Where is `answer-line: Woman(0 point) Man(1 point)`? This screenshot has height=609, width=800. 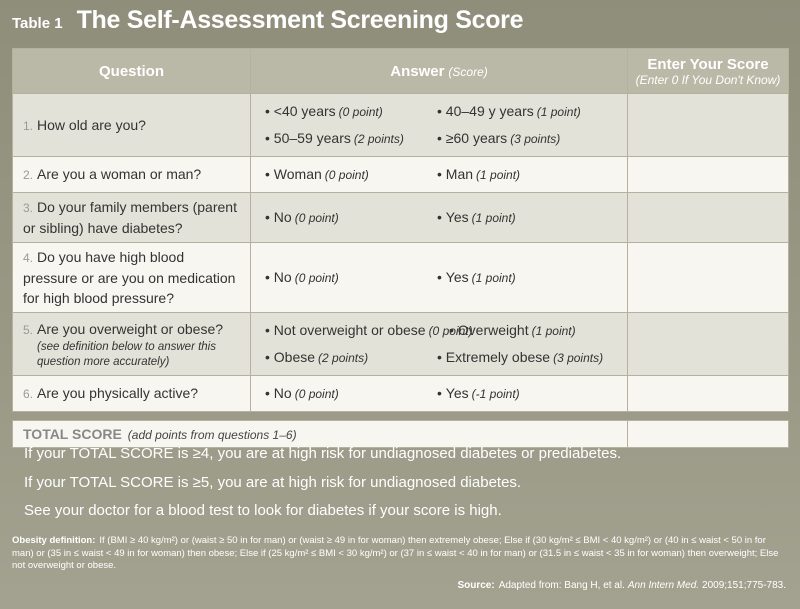 answer-line: Woman(0 point) Man(1 point) is located at coordinates (443, 174).